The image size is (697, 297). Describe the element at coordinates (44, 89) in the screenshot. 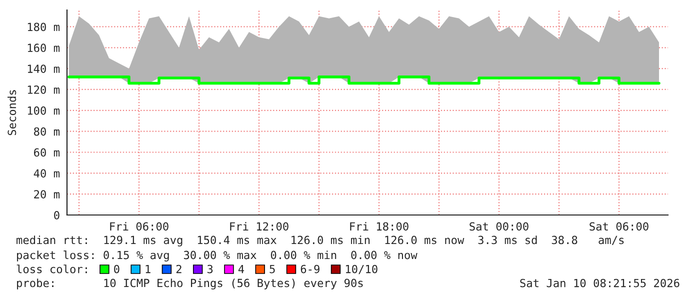

I see `y-tick-label: 120 m` at that location.